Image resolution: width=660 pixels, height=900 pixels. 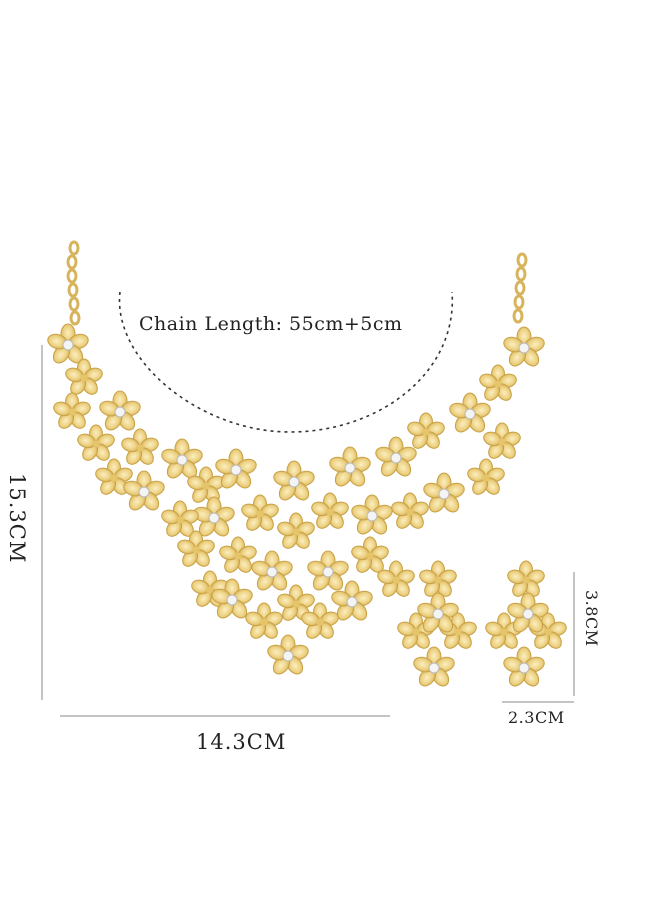 I want to click on chain-left, so click(x=73, y=283).